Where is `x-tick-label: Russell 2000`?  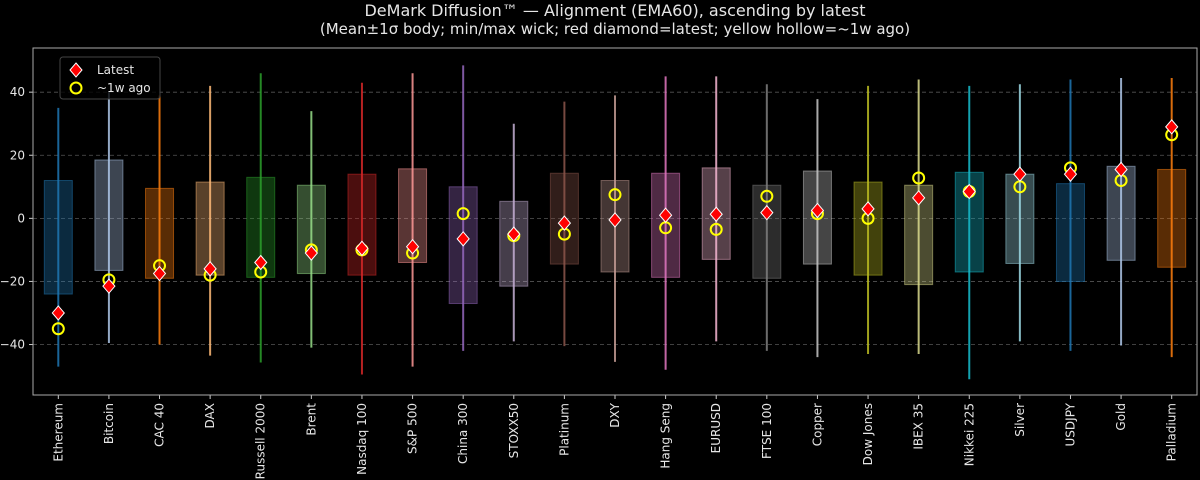
x-tick-label: Russell 2000 is located at coordinates (261, 441).